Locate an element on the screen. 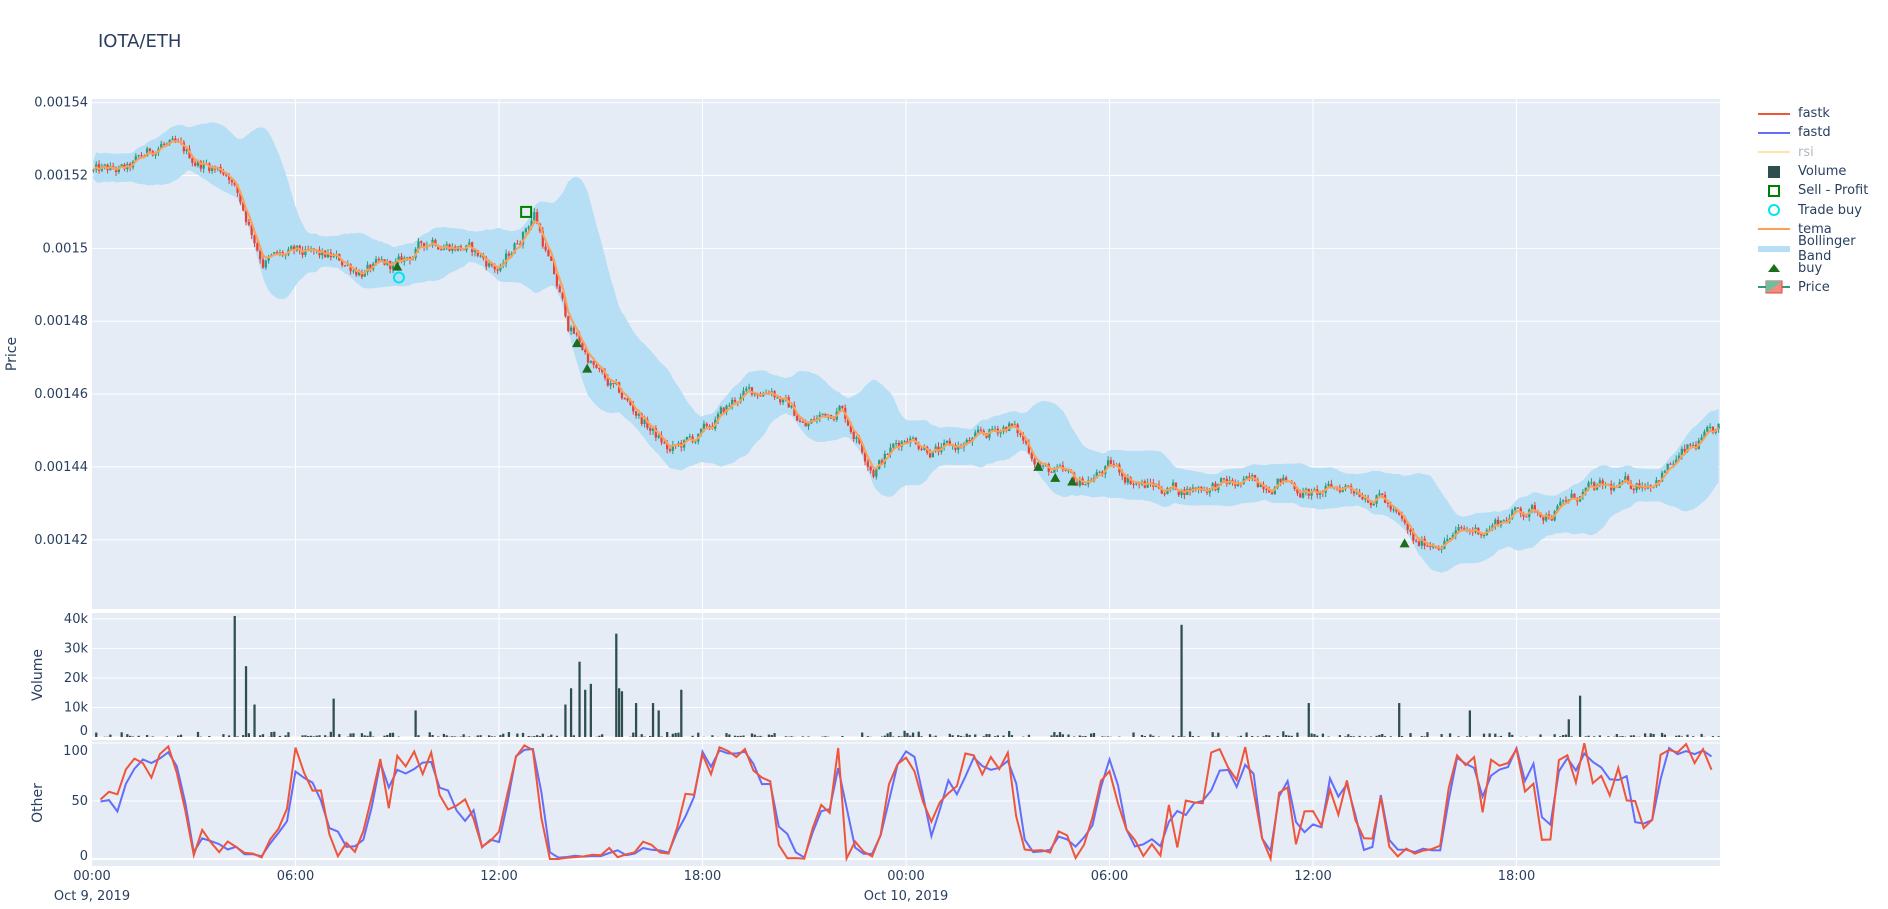  chart-title: IOTA/ETH is located at coordinates (140, 41).